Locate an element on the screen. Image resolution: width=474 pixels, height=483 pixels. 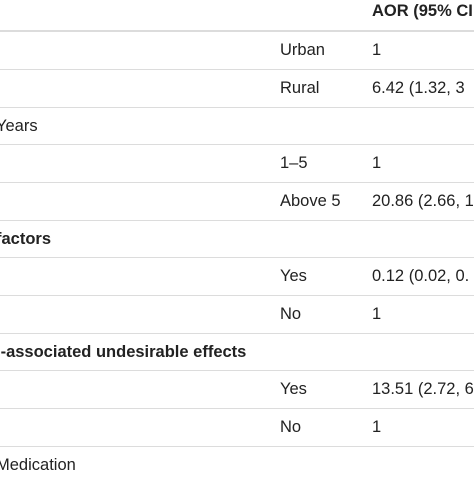
table-row: Rural 6.42 (1.32, 3 is located at coordinates (237, 87).